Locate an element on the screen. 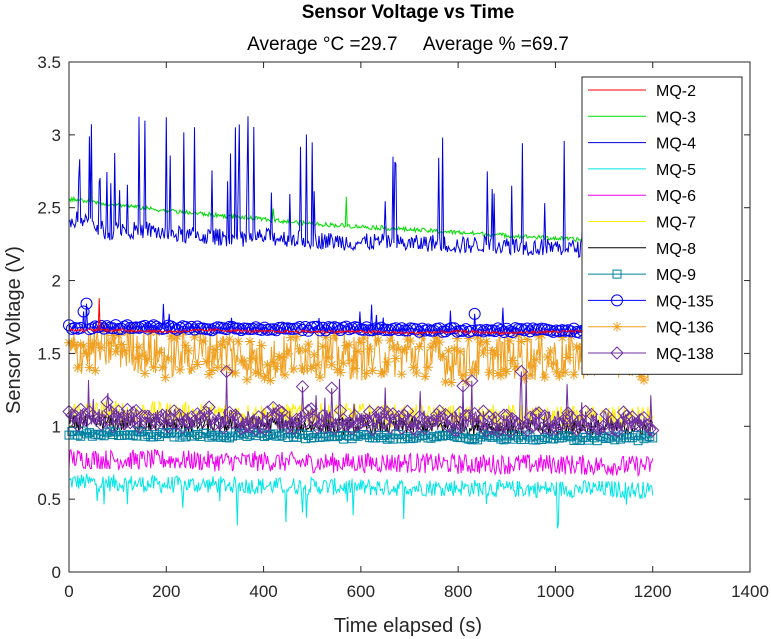 The width and height of the screenshot is (771, 639). legend-box is located at coordinates (662, 225).